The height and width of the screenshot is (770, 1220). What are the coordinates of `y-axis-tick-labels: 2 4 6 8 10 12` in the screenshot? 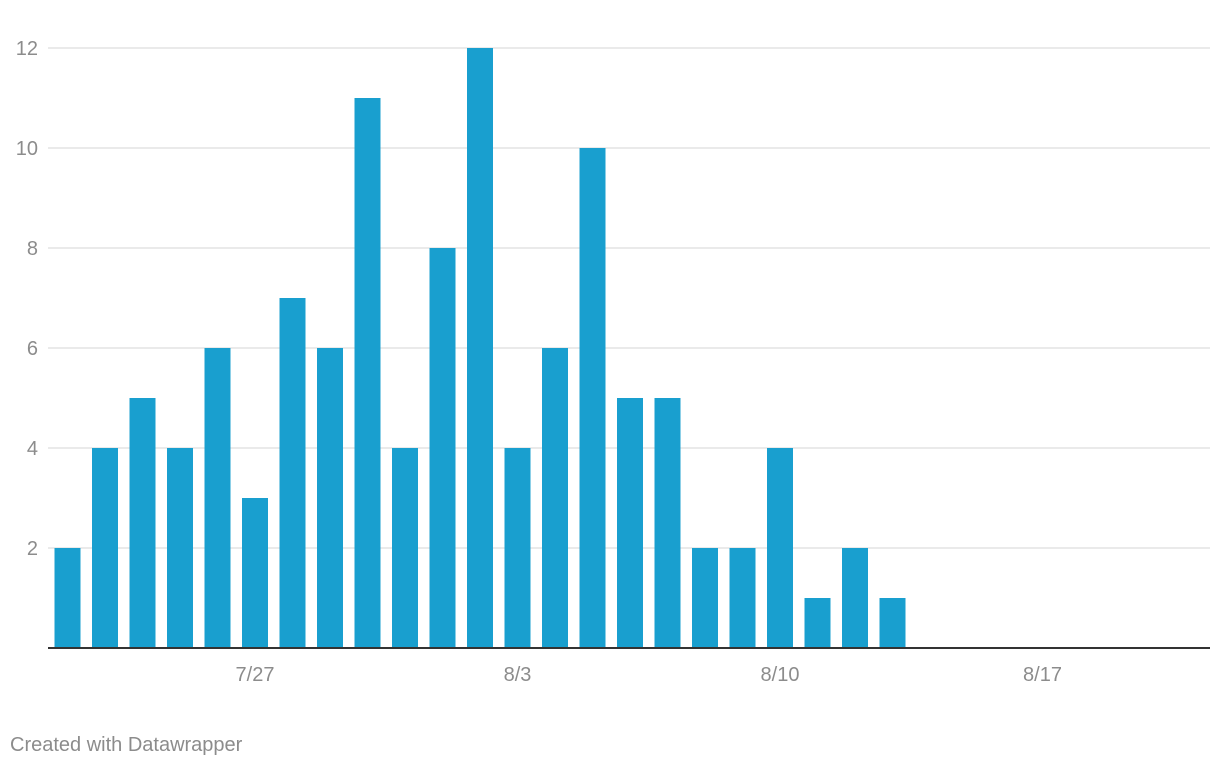 It's located at (27, 299).